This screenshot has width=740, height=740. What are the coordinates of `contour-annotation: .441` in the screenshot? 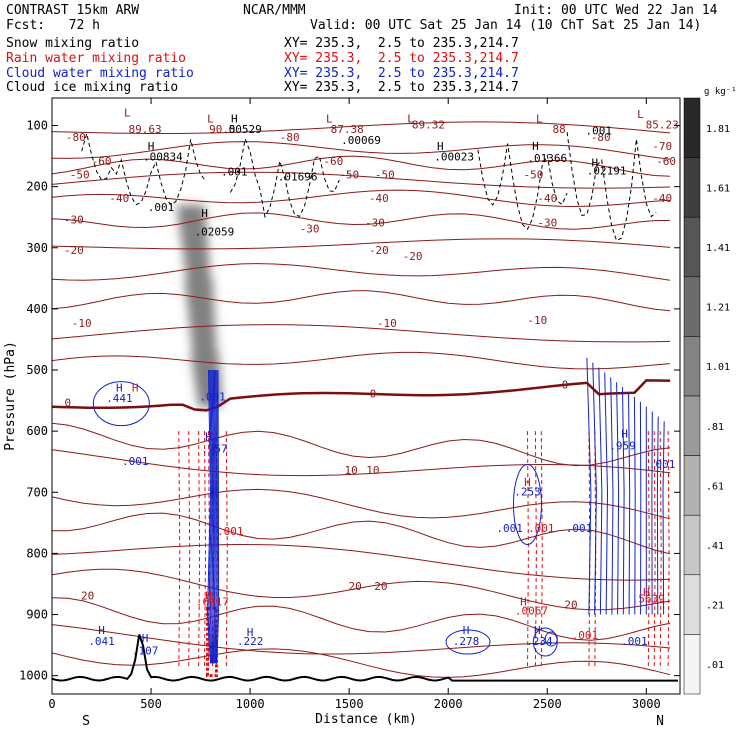 It's located at (119, 398).